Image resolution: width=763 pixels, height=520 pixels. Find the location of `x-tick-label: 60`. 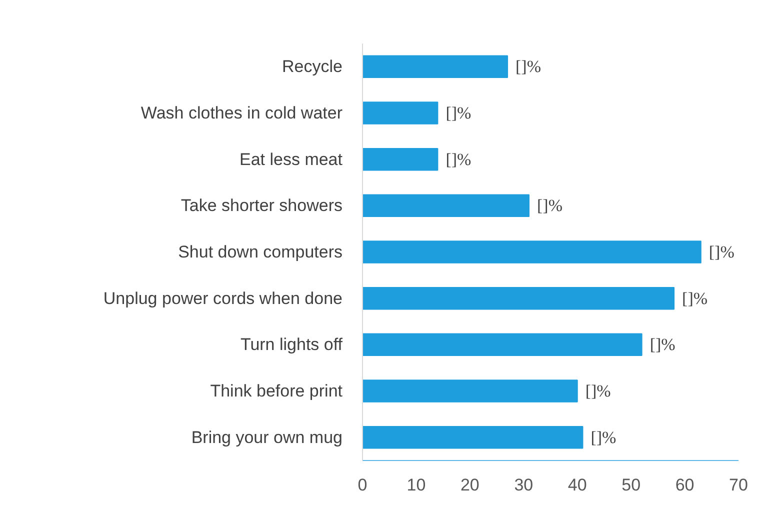

x-tick-label: 60 is located at coordinates (684, 485).